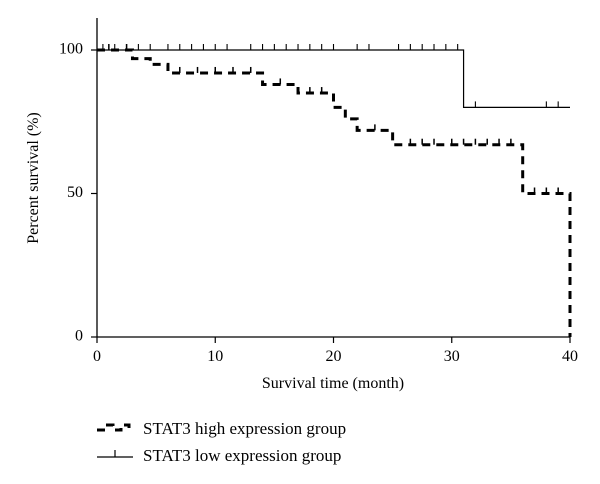 The height and width of the screenshot is (484, 600). I want to click on legend-label-high-expression: STAT3 high expression group, so click(244, 428).